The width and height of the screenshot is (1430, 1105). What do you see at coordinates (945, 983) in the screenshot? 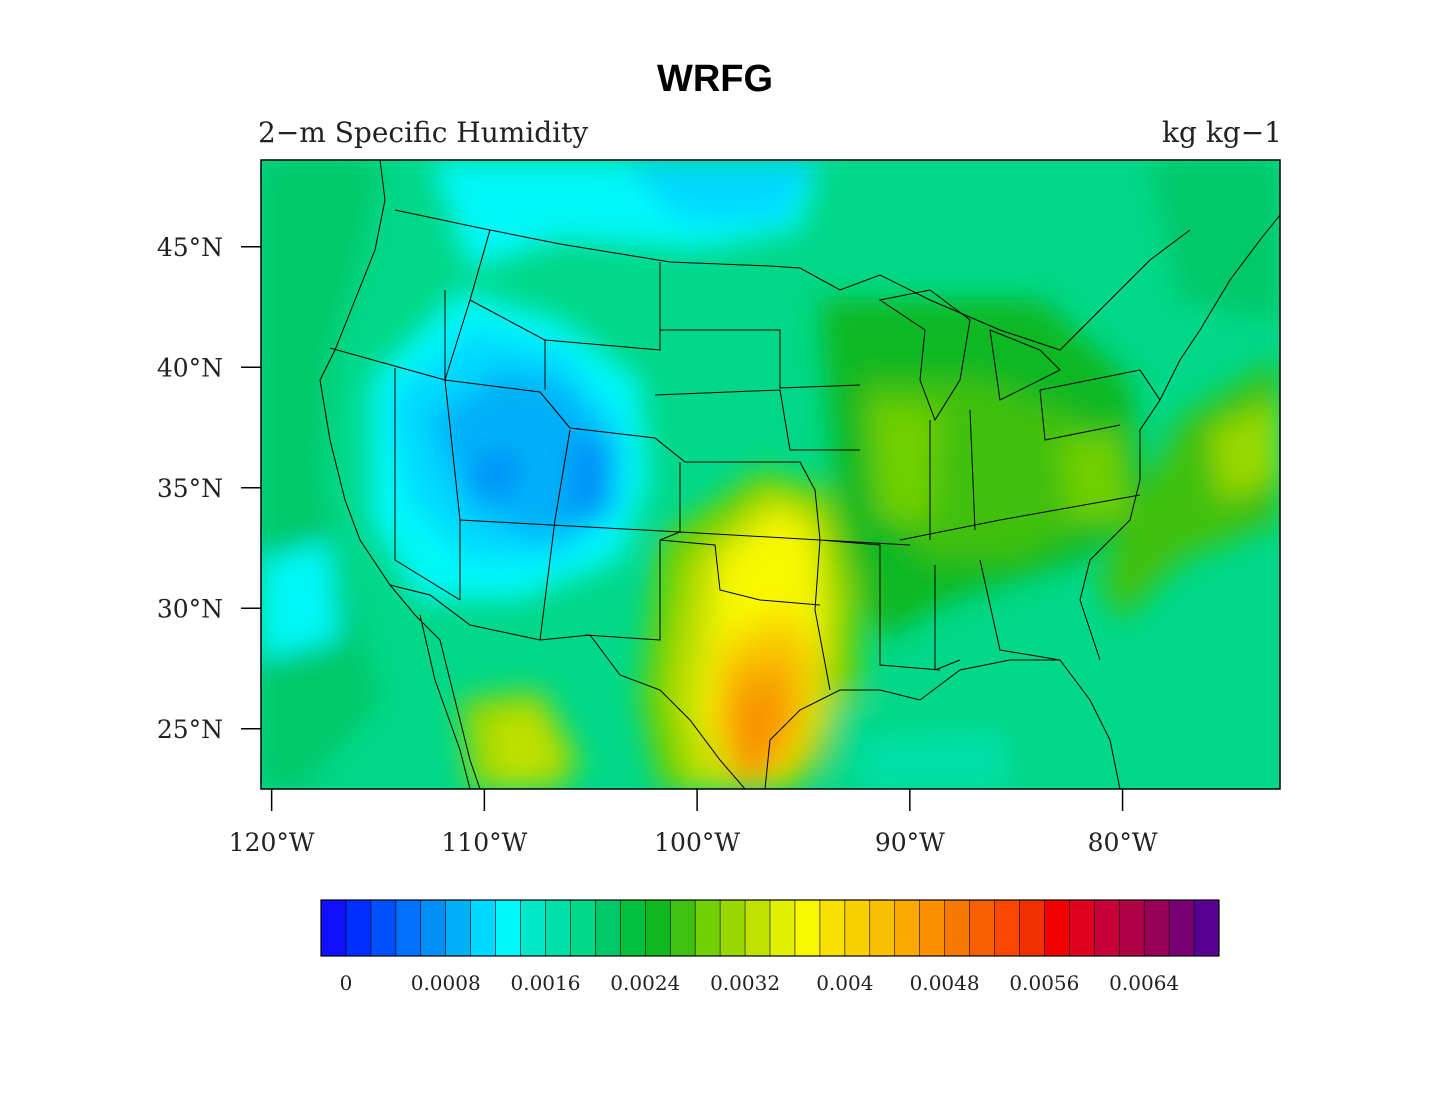
I see `colorbar-label-6: 0.0048` at bounding box center [945, 983].